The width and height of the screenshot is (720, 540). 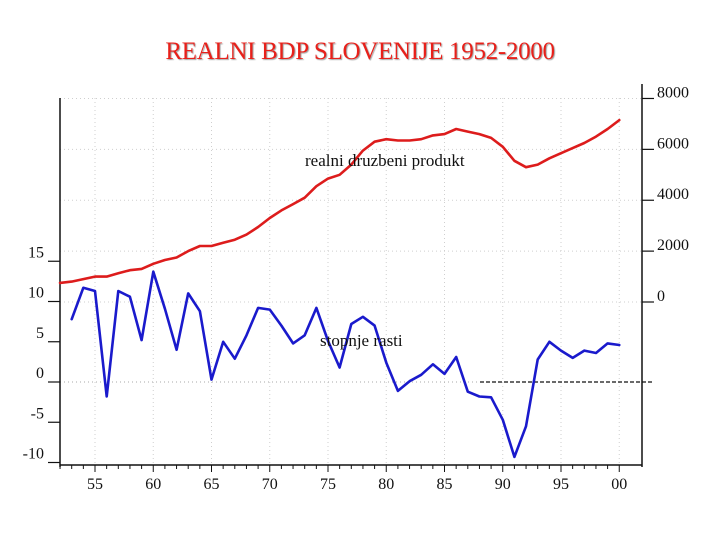 What do you see at coordinates (386, 484) in the screenshot?
I see `x-axis-tick-label: 80` at bounding box center [386, 484].